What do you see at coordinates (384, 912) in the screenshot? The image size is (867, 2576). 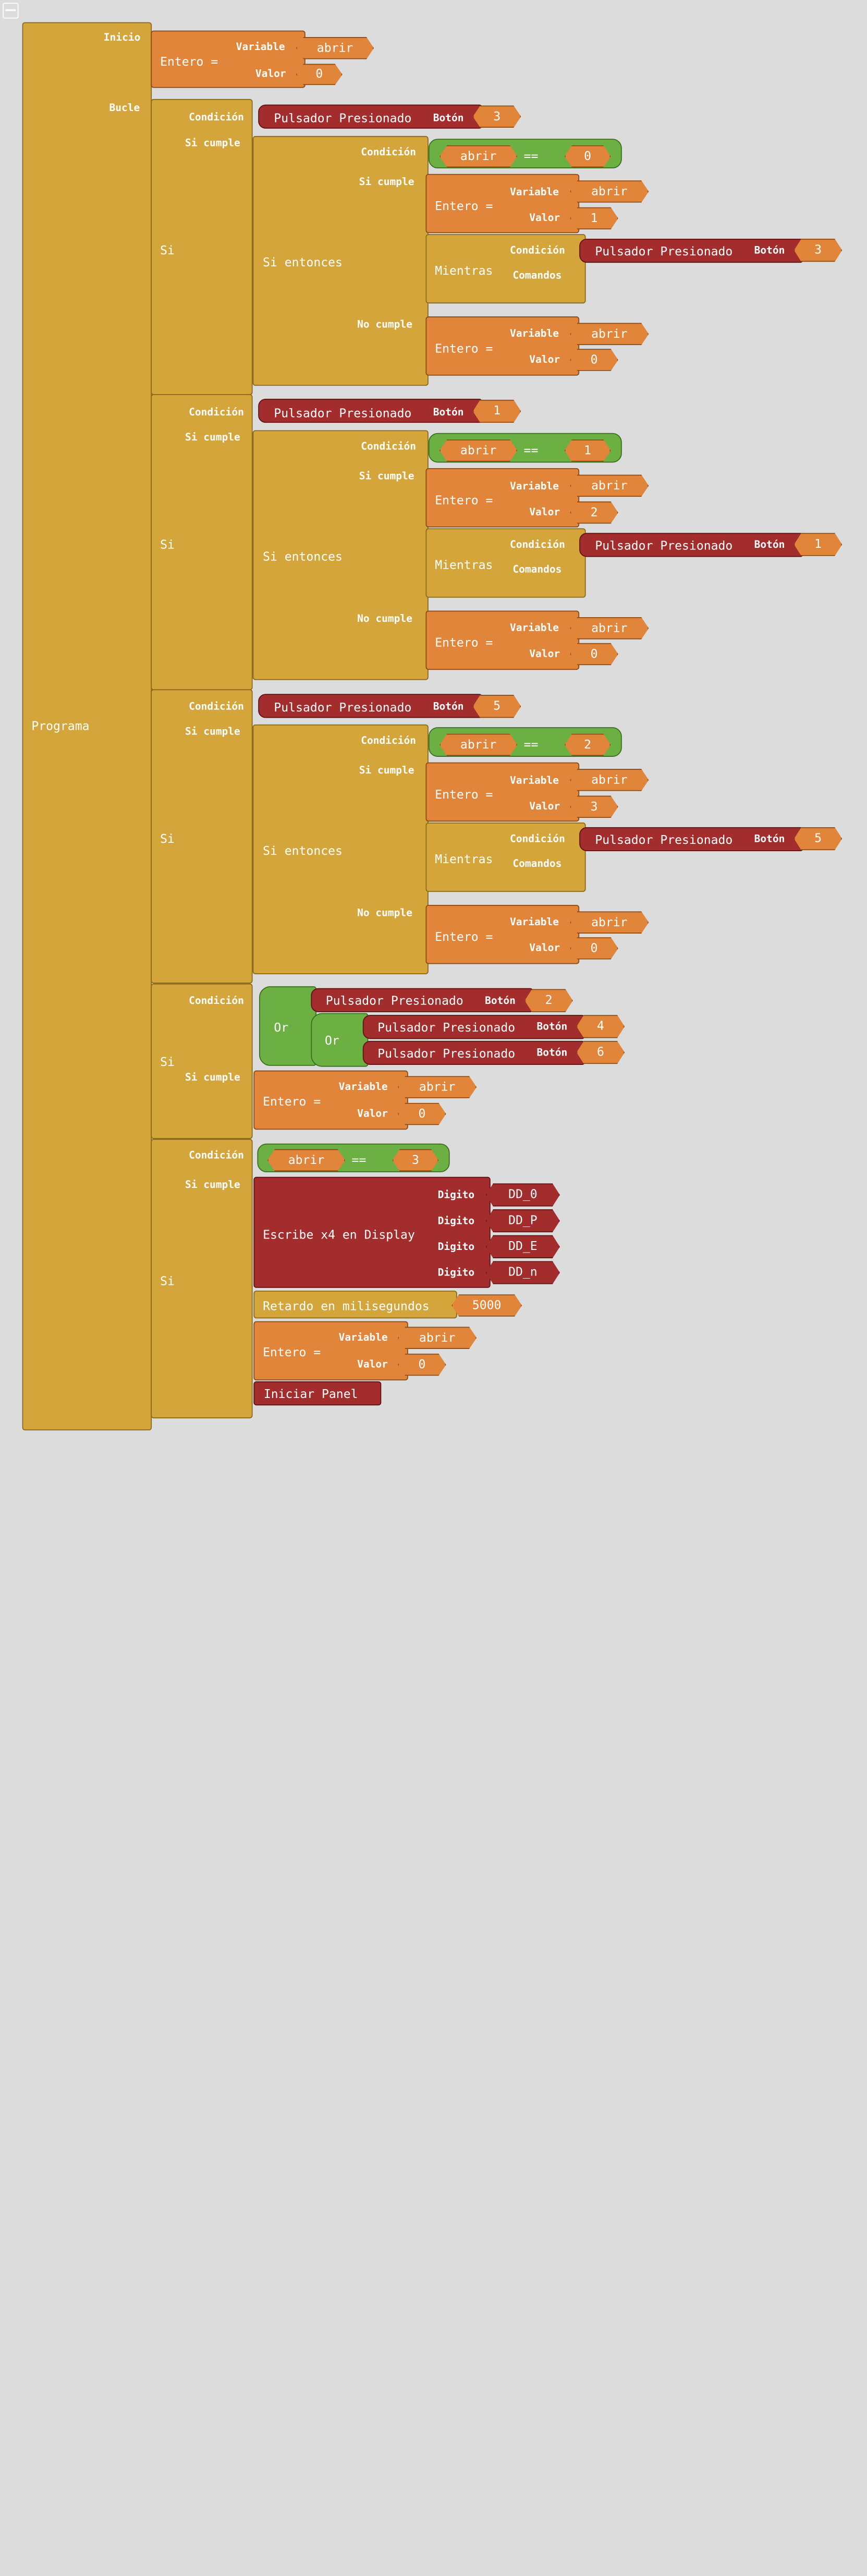 I see `if3-else-label: No cumple` at bounding box center [384, 912].